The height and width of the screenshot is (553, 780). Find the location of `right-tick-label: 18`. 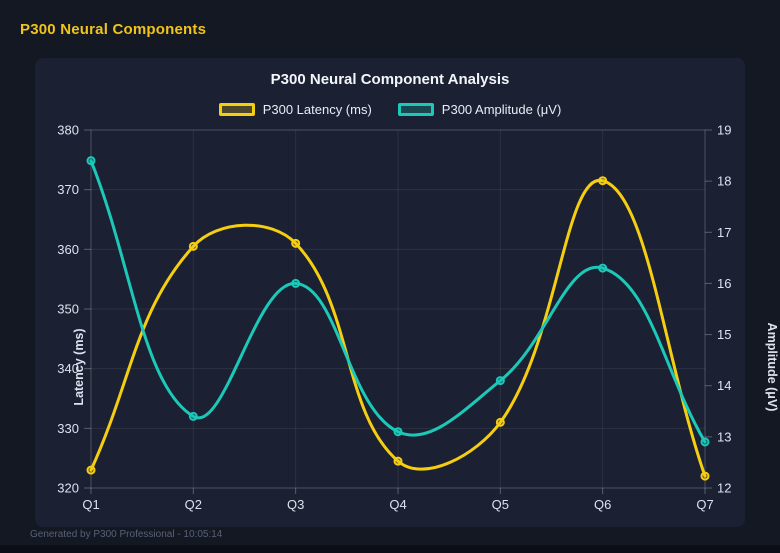

right-tick-label: 18 is located at coordinates (724, 181).